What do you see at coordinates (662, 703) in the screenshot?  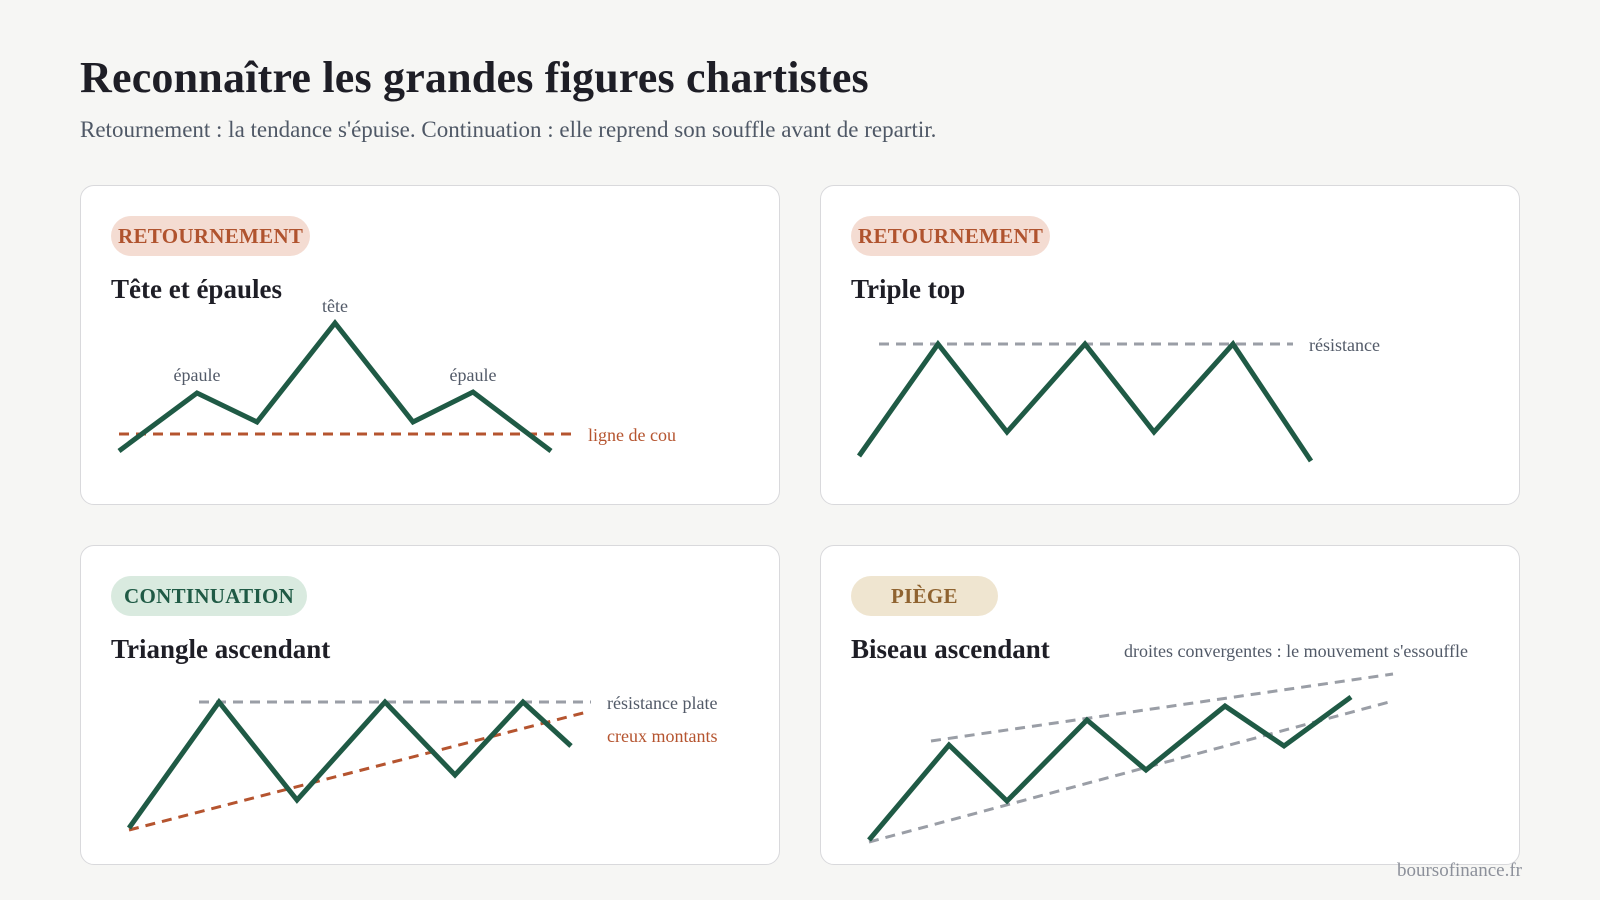 I see `flat-resistance-label: résistance plate` at bounding box center [662, 703].